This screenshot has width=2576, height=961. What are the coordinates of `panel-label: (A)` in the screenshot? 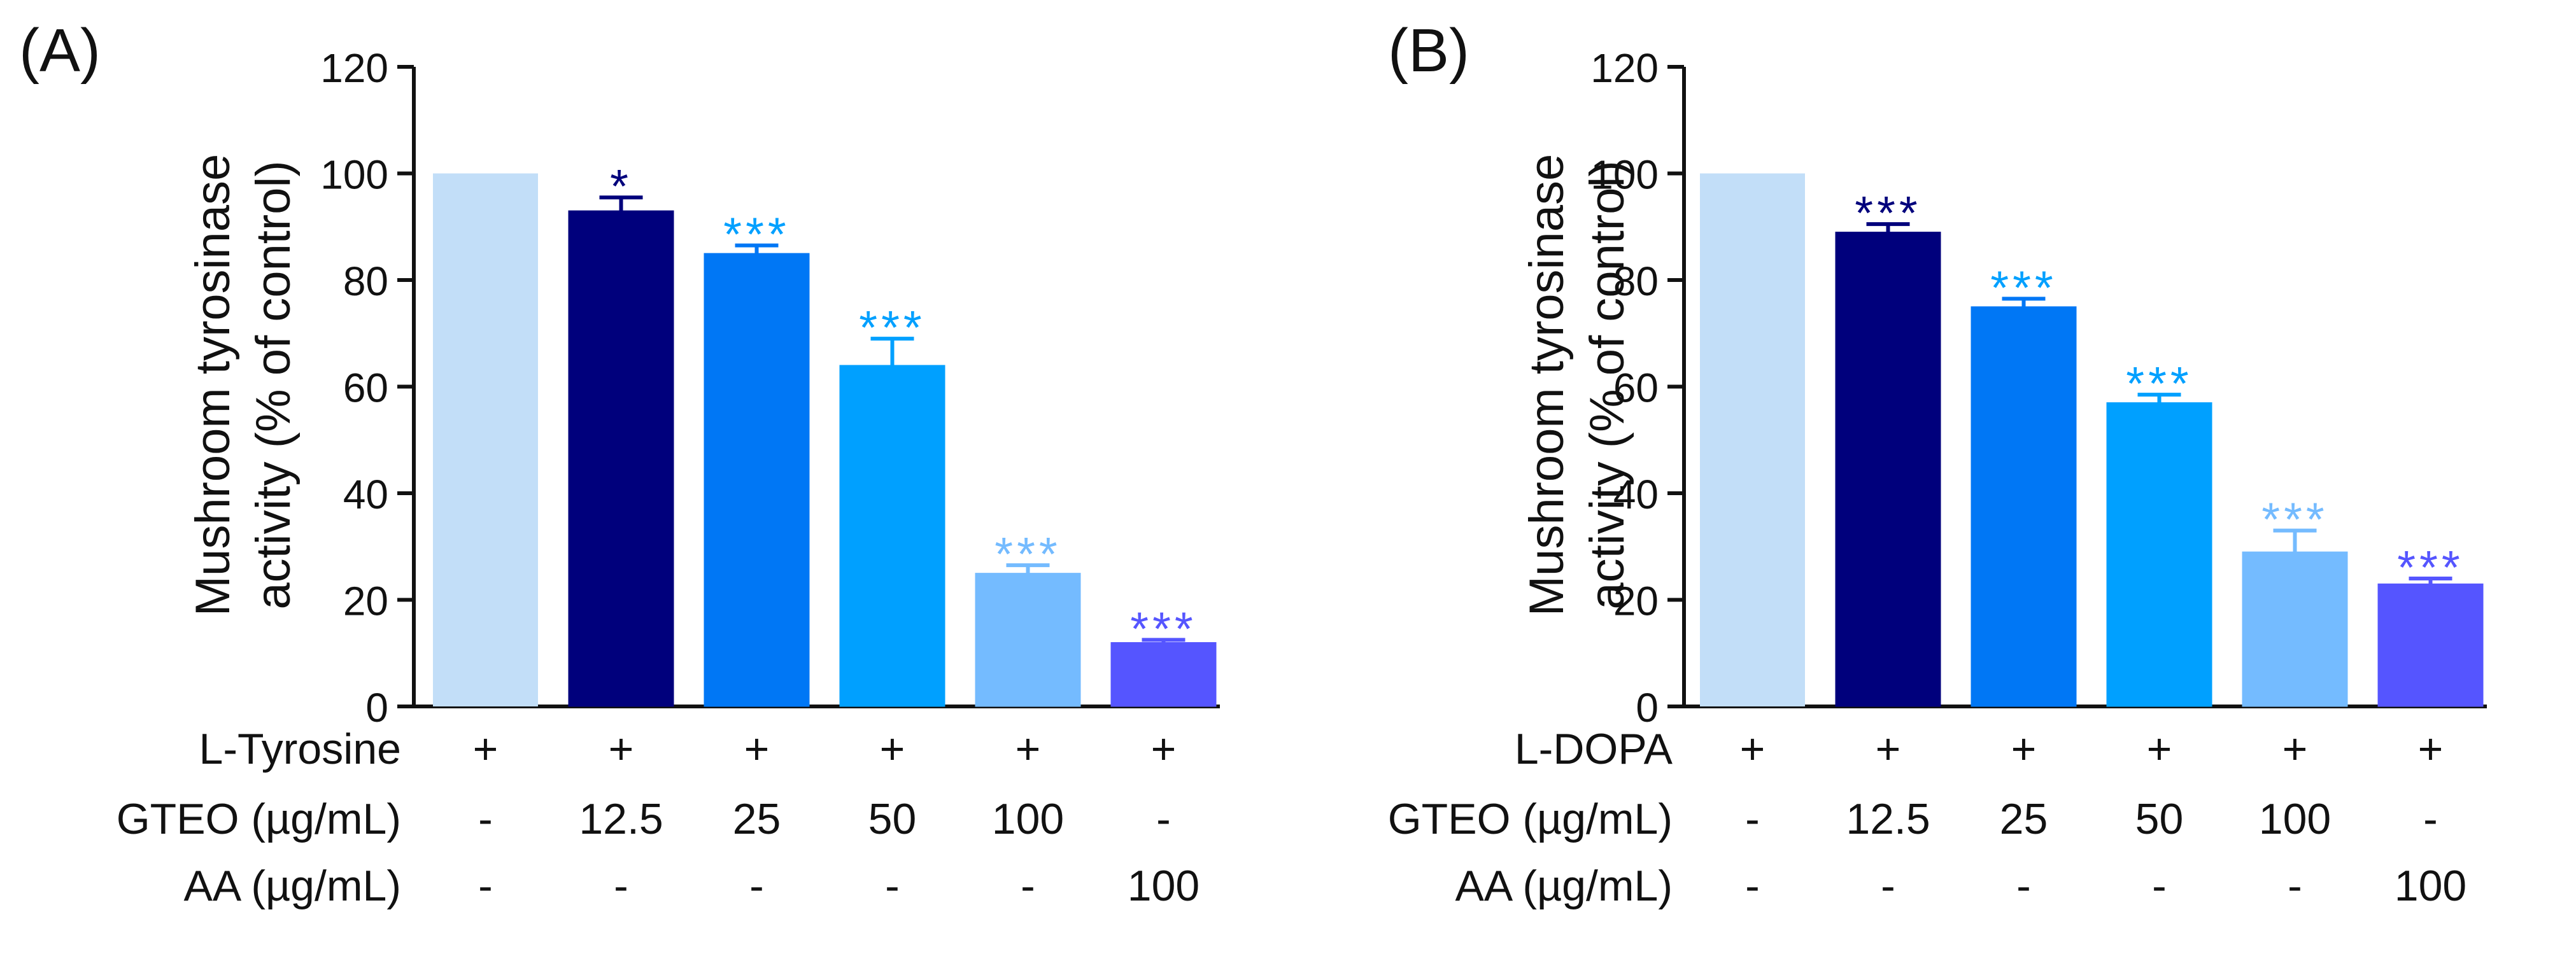 It's located at (60, 51).